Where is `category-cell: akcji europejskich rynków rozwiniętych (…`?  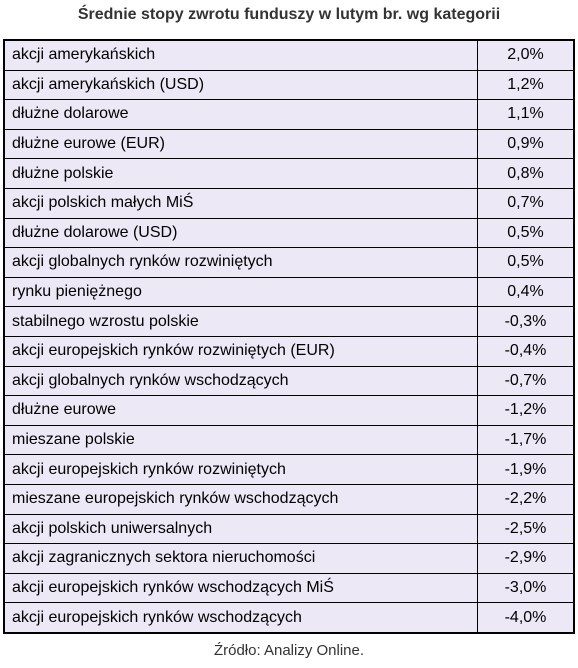
category-cell: akcji europejskich rynków rozwiniętych (… is located at coordinates (240, 351).